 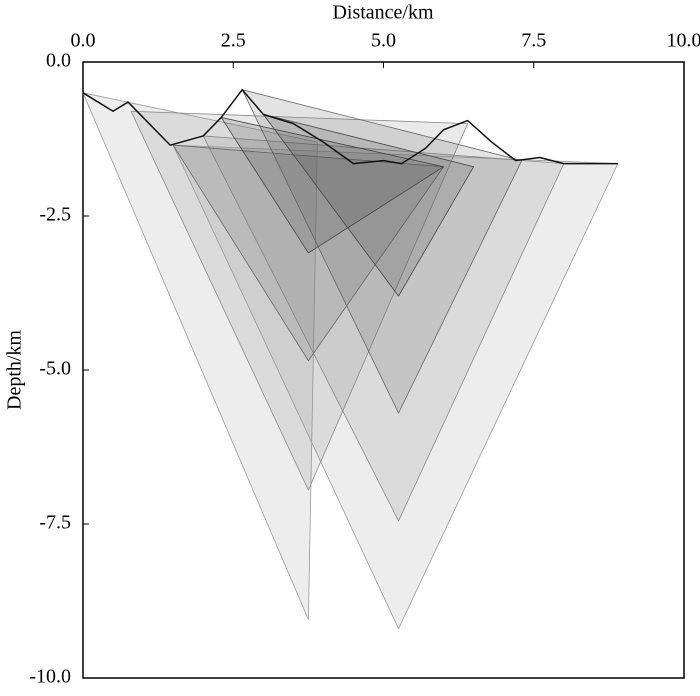 I want to click on x-axis-title: Distance/km, so click(x=383, y=13).